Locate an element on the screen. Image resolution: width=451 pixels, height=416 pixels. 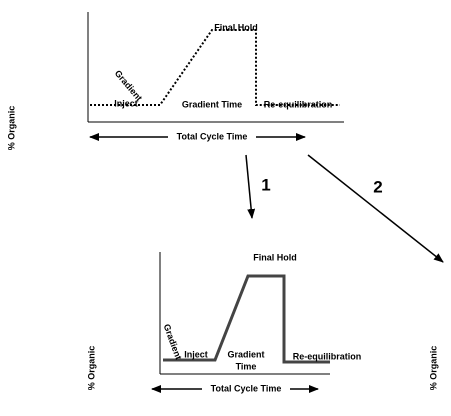
gradient-time: Gradient is located at coordinates (245, 354).